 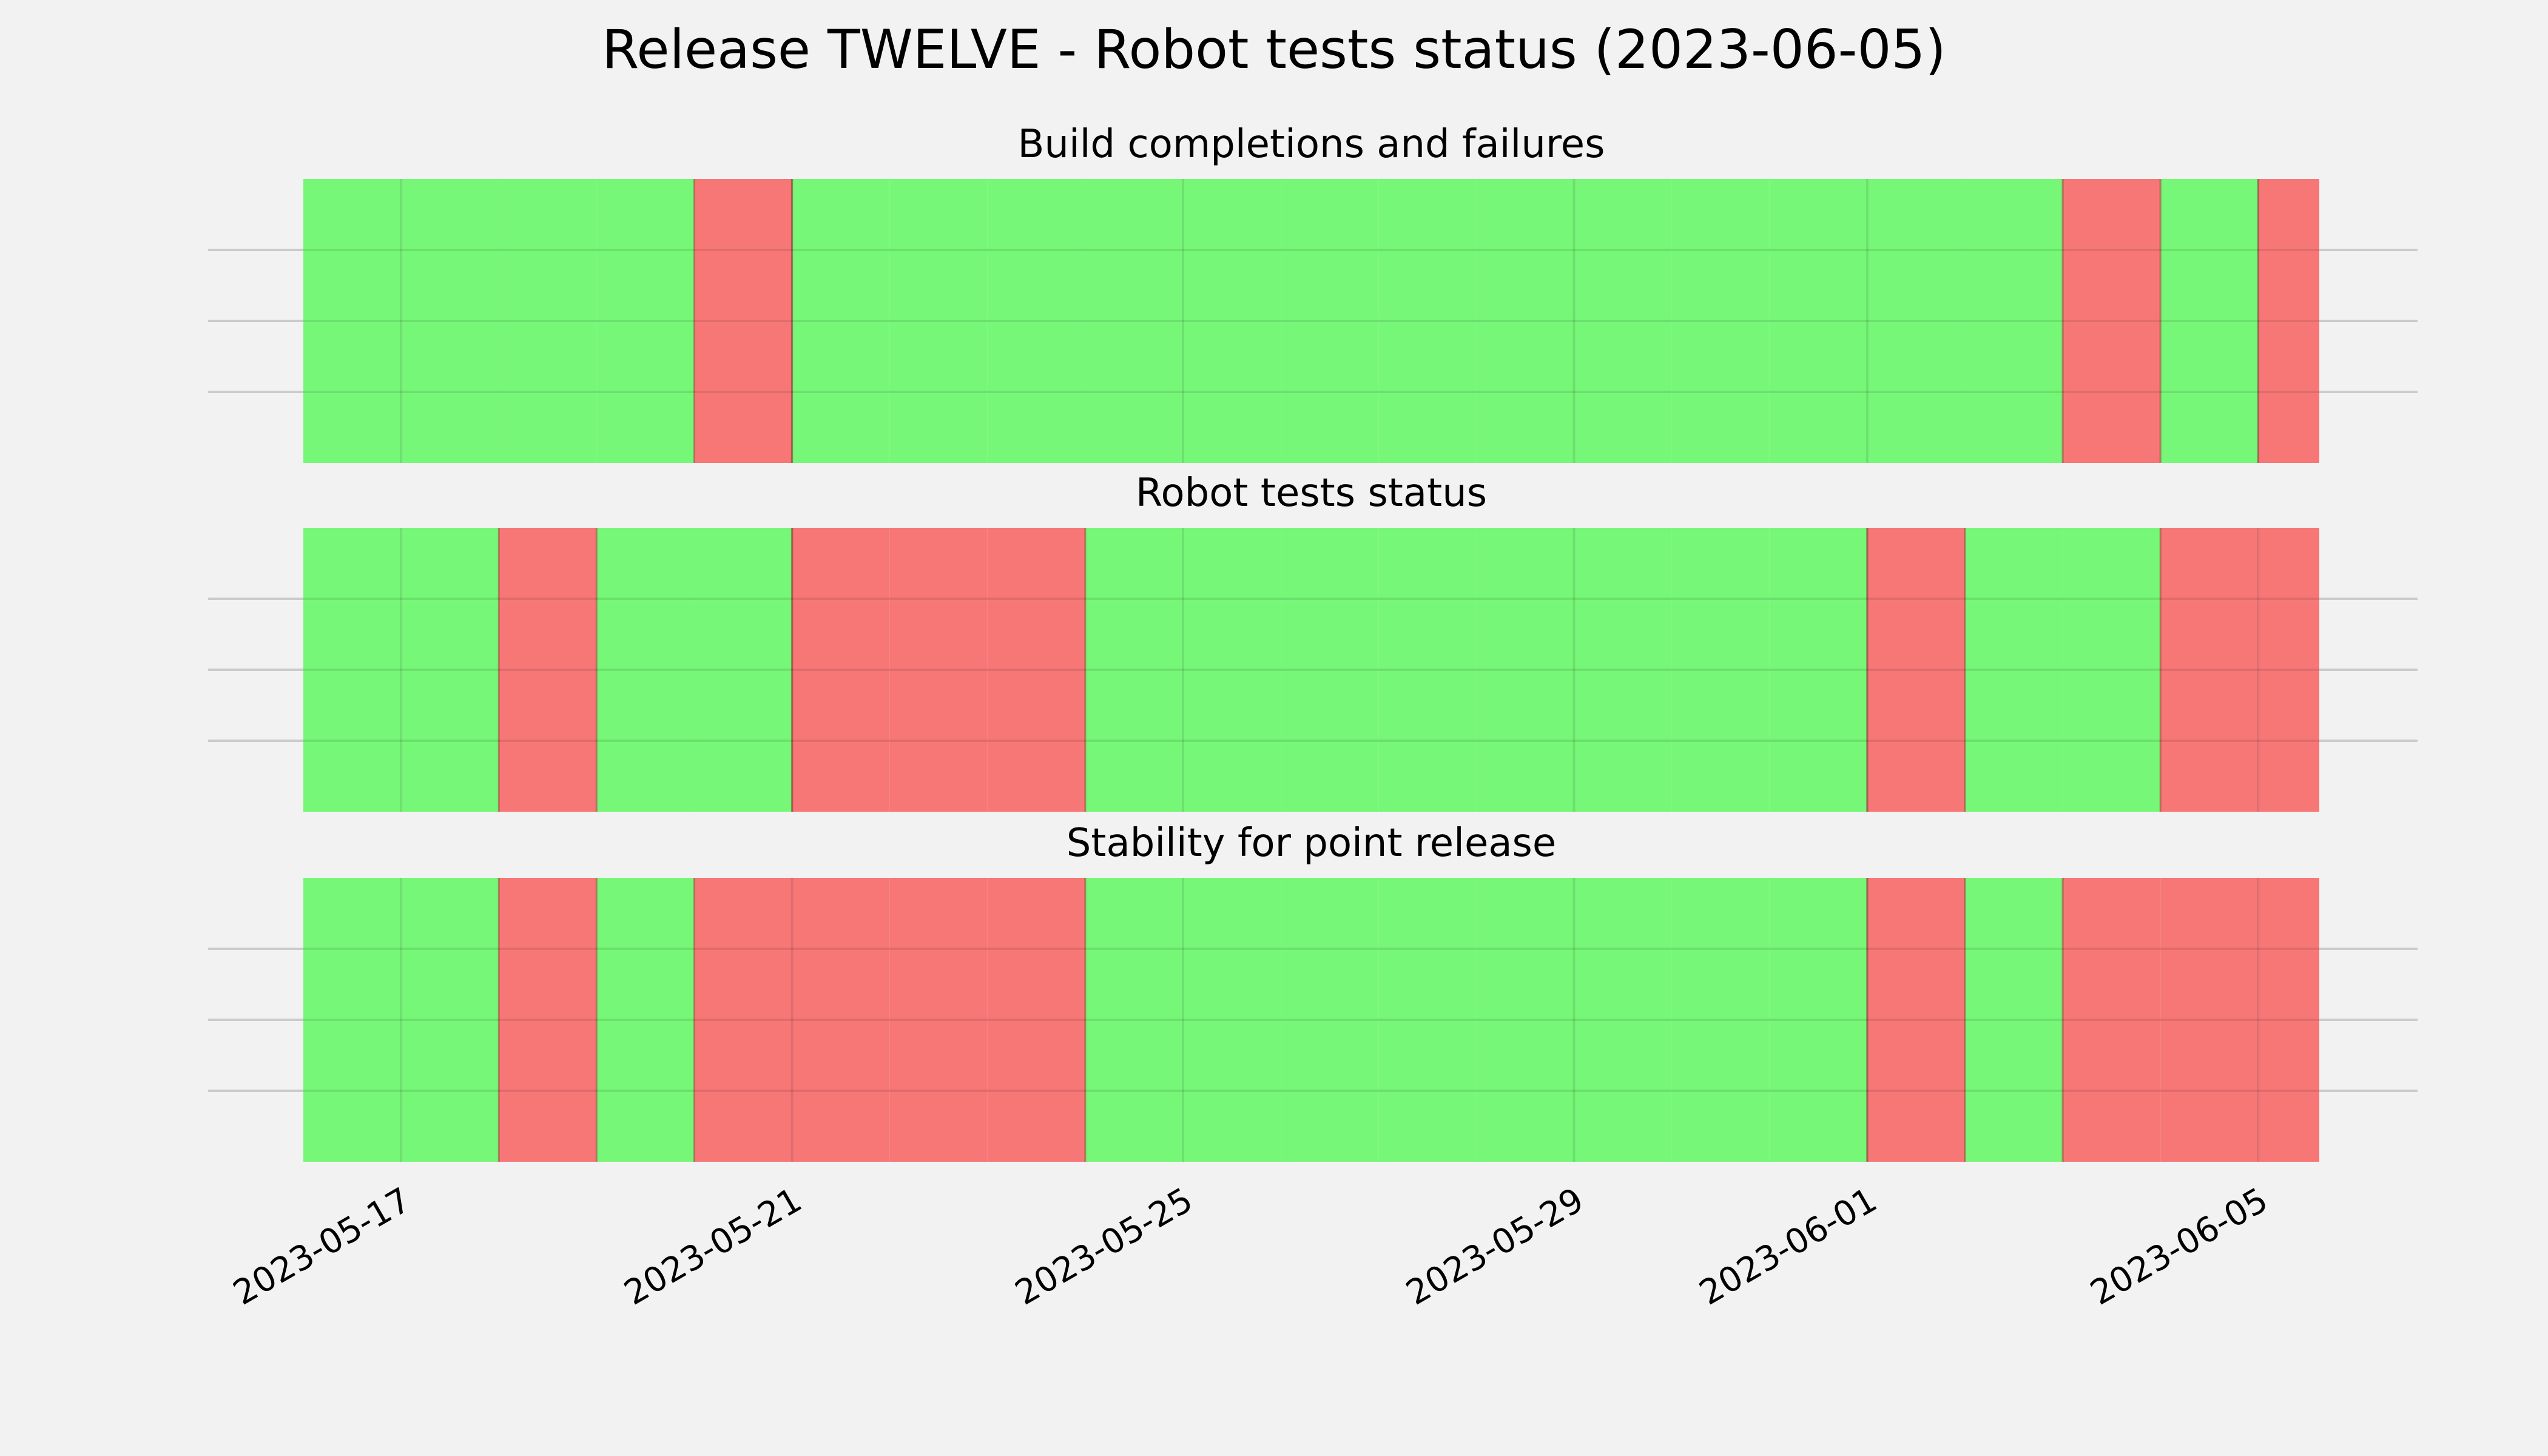 I want to click on x-tick-label: 2023-06-01, so click(x=1788, y=1246).